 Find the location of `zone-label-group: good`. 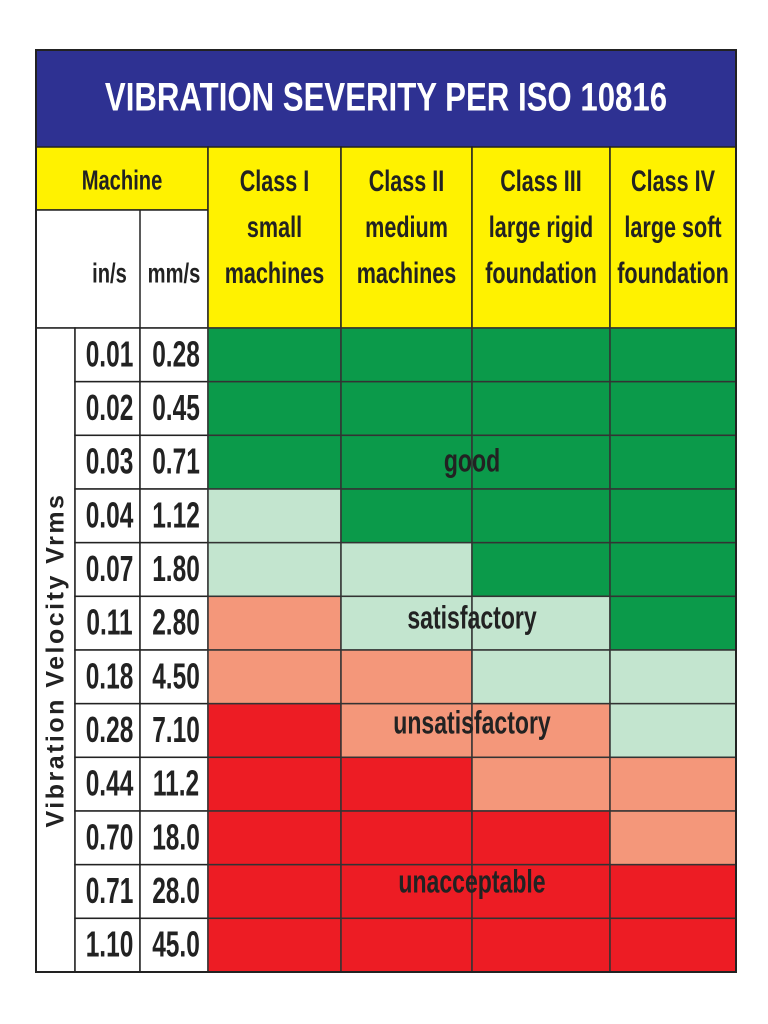

zone-label-group: good is located at coordinates (472, 461).